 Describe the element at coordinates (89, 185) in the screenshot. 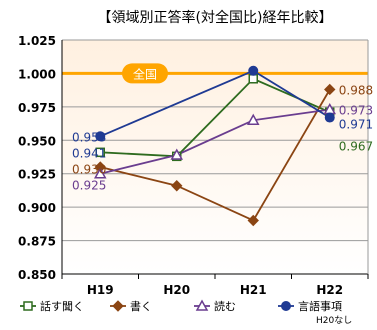

I see `data-label: 0.925` at that location.